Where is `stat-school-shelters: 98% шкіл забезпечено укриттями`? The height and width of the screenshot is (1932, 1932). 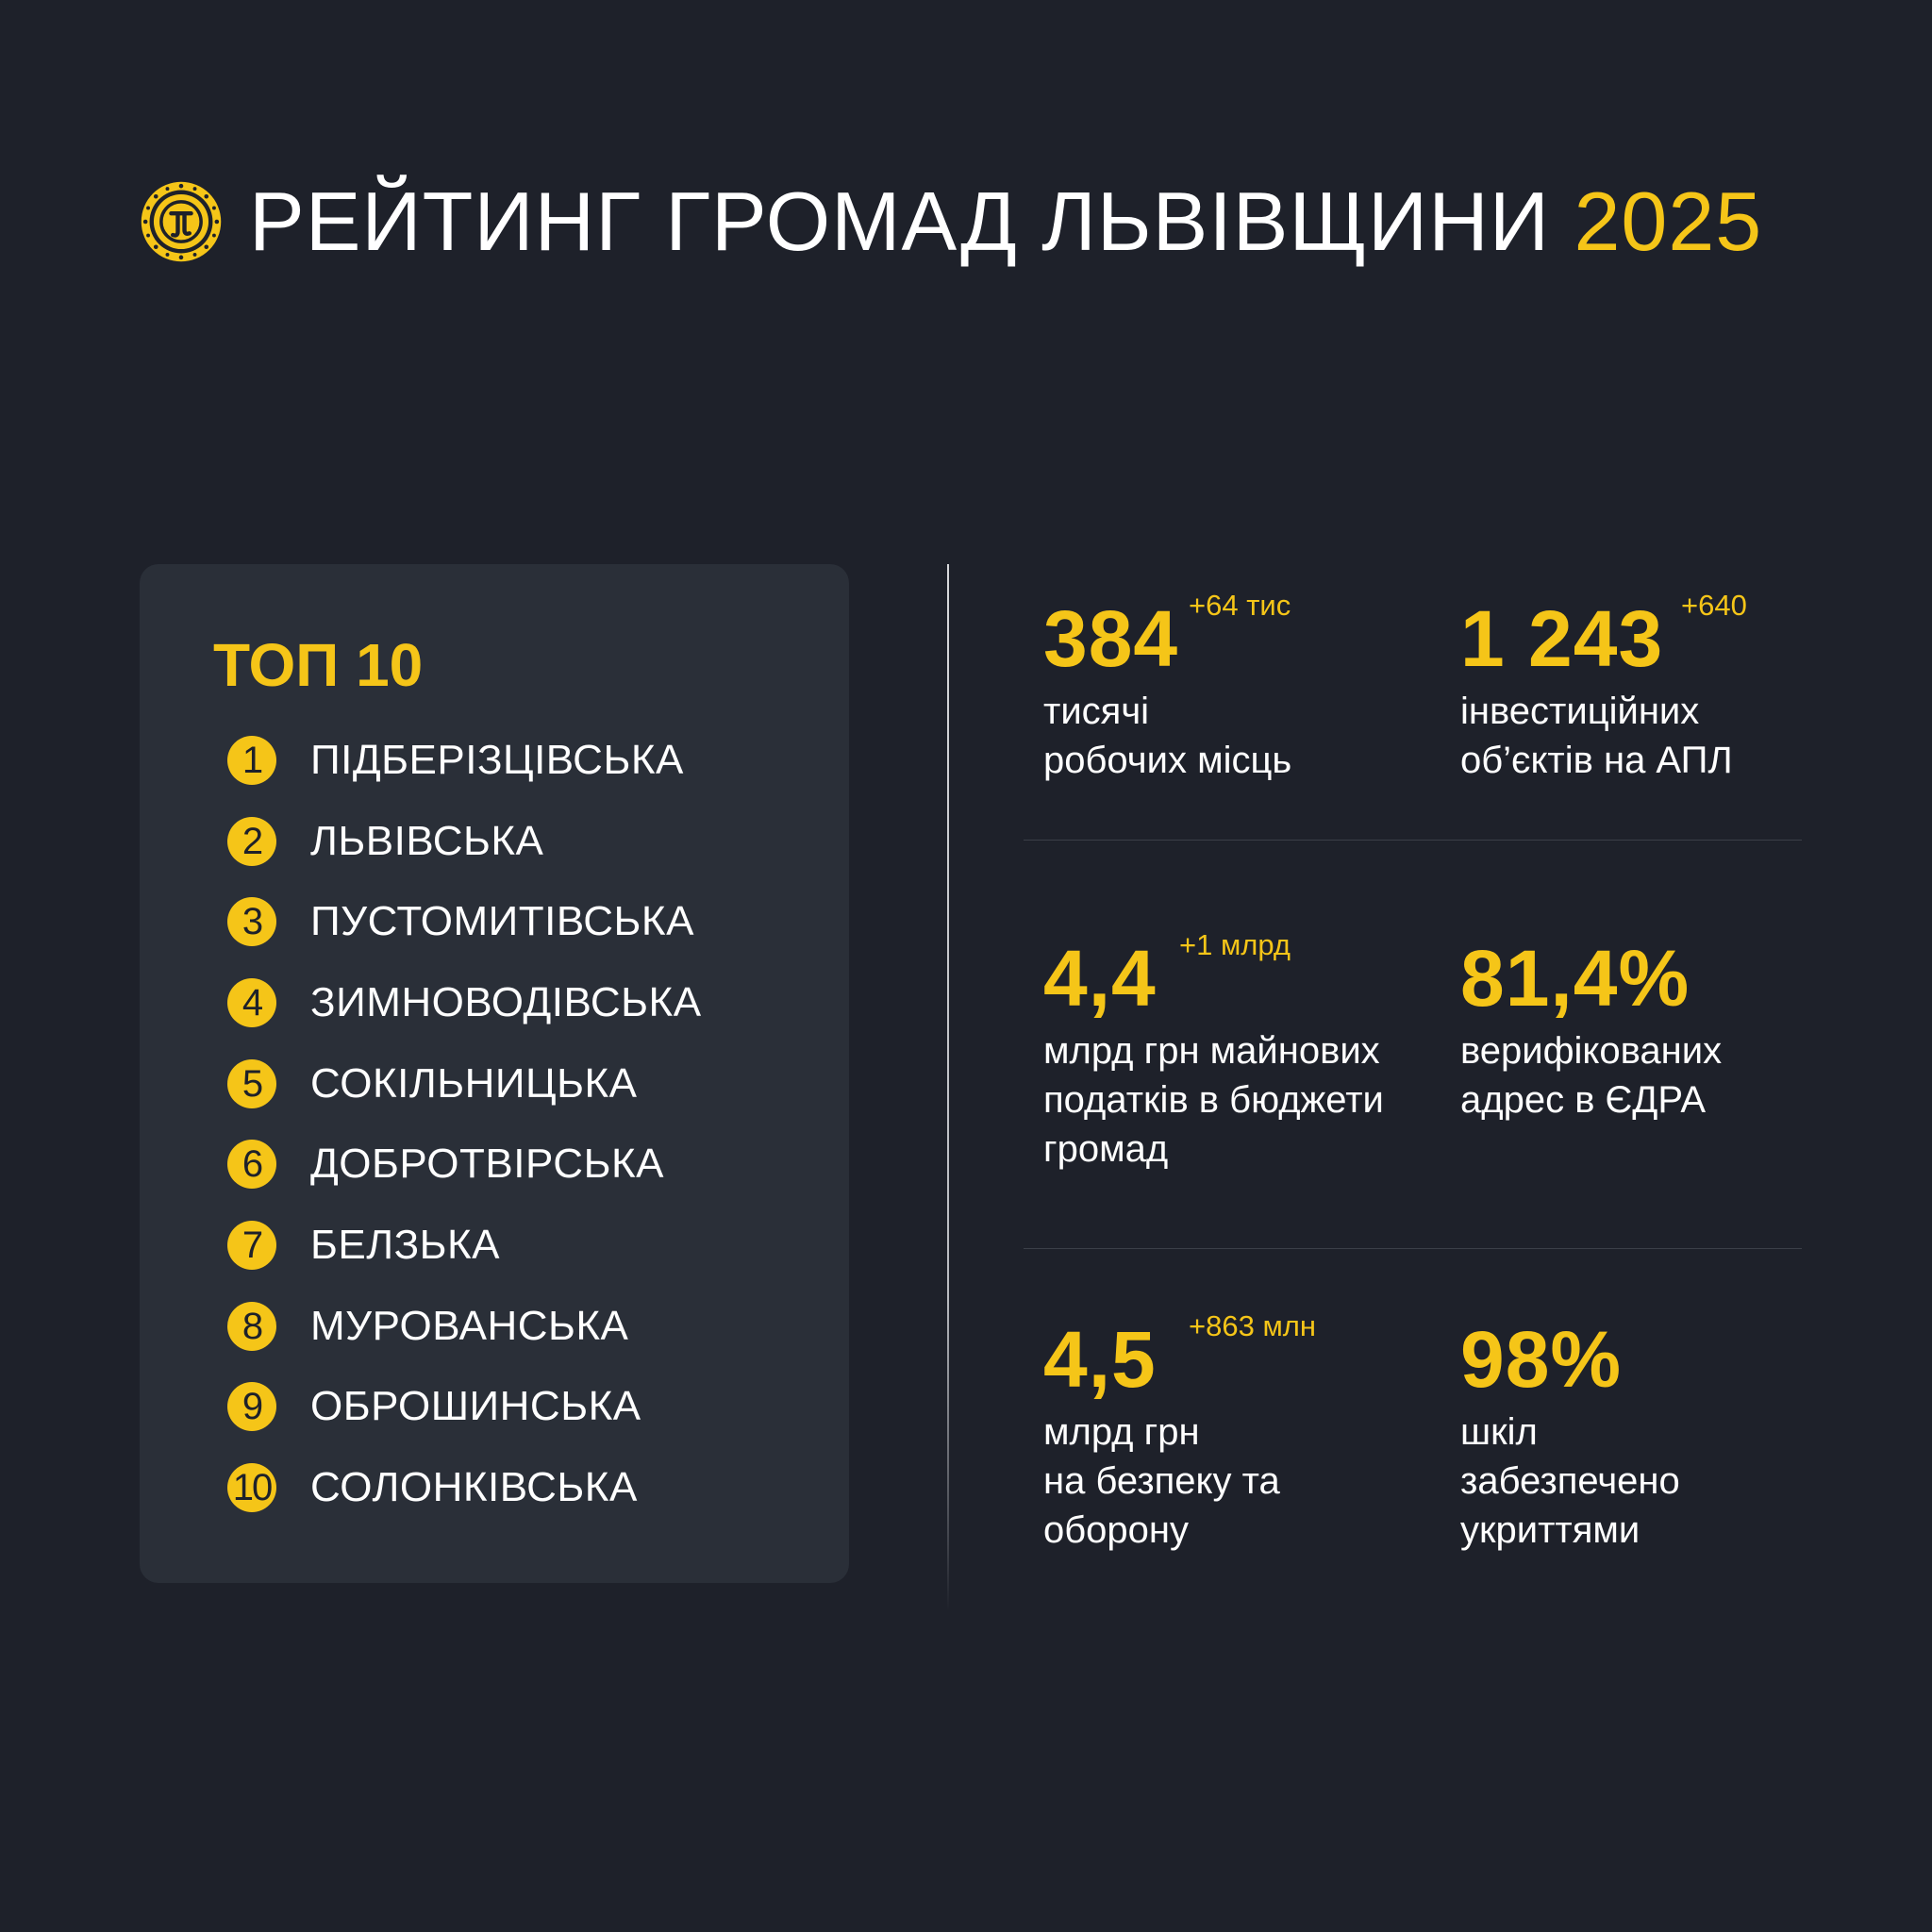 stat-school-shelters: 98% шкіл забезпечено укриттями is located at coordinates (1659, 1436).